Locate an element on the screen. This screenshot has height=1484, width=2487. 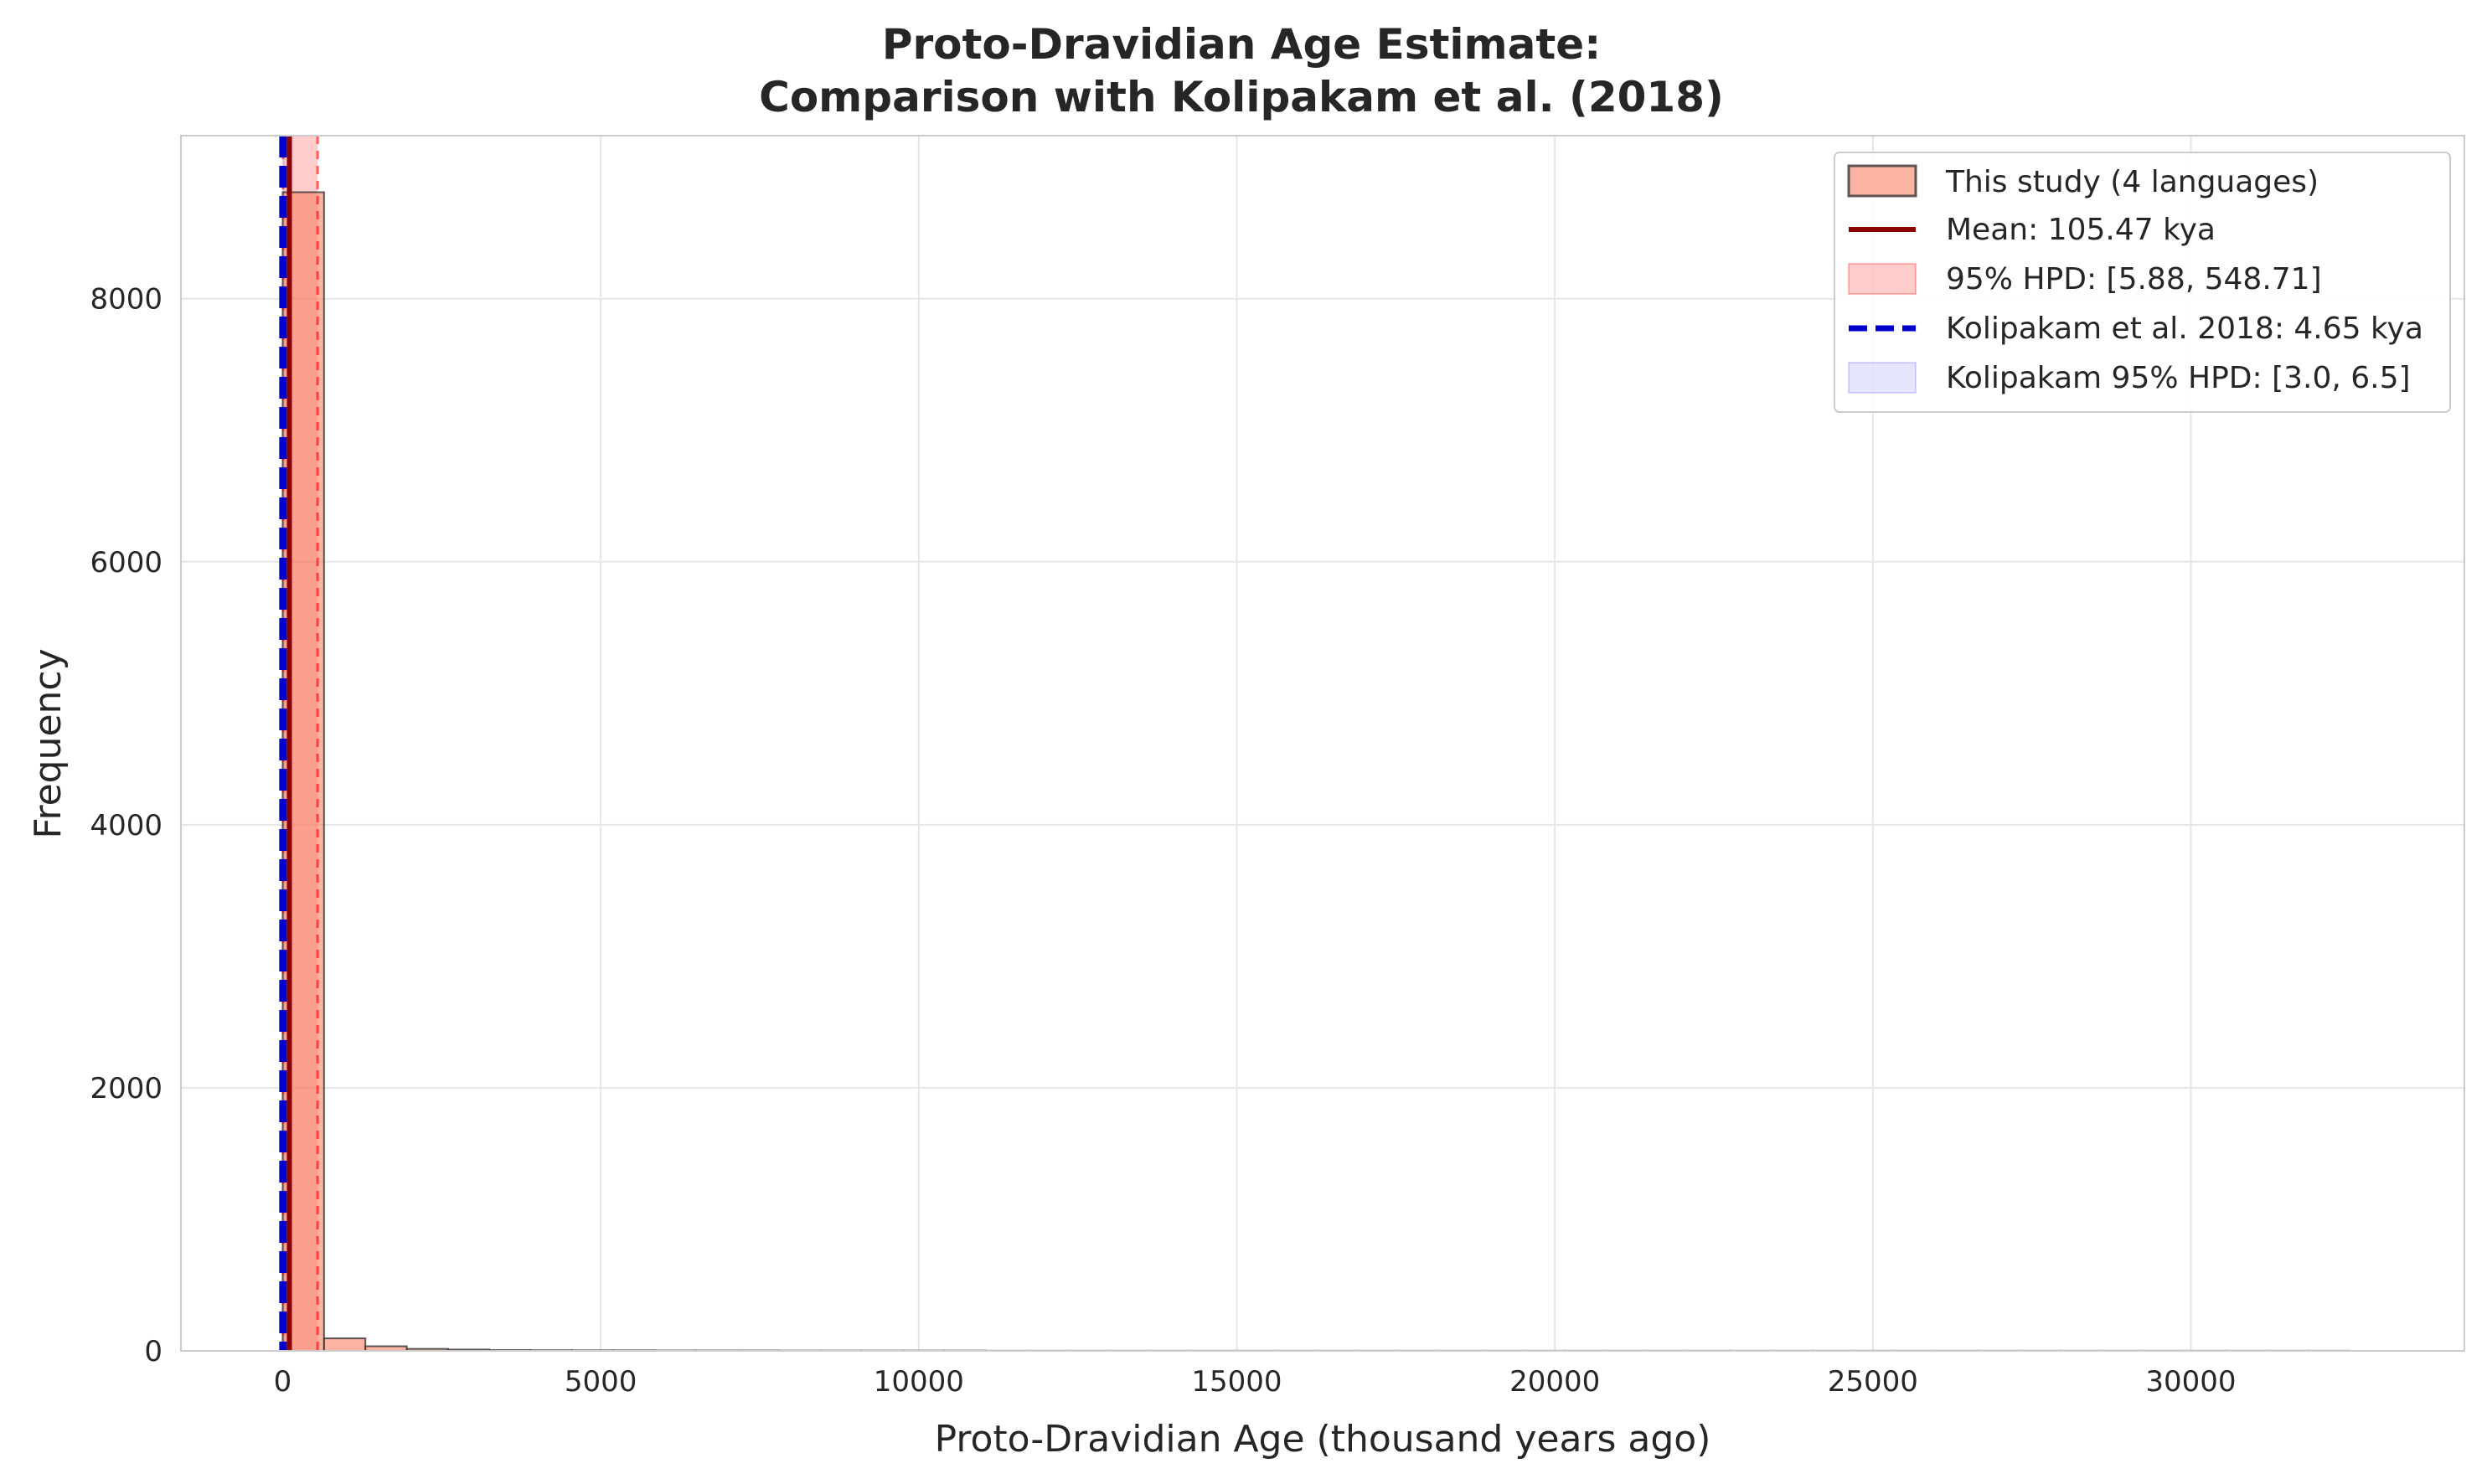
x-tick-label: 30000 is located at coordinates (2190, 1382).